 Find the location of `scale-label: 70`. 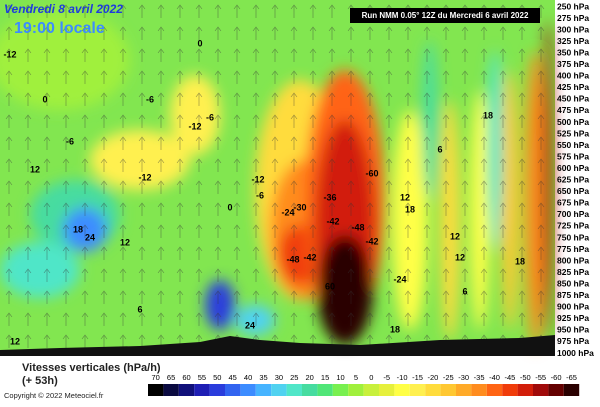

scale-label: 70 is located at coordinates (156, 377).